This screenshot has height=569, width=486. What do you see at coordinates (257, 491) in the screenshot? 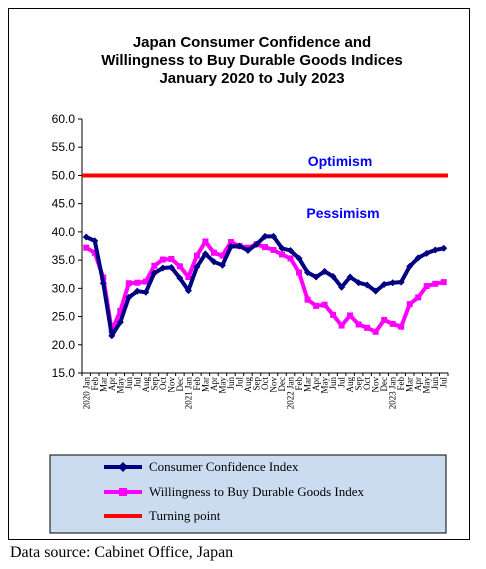
I see `legend-label-durable-goods: Willingness to Buy Durable Goods Index` at bounding box center [257, 491].